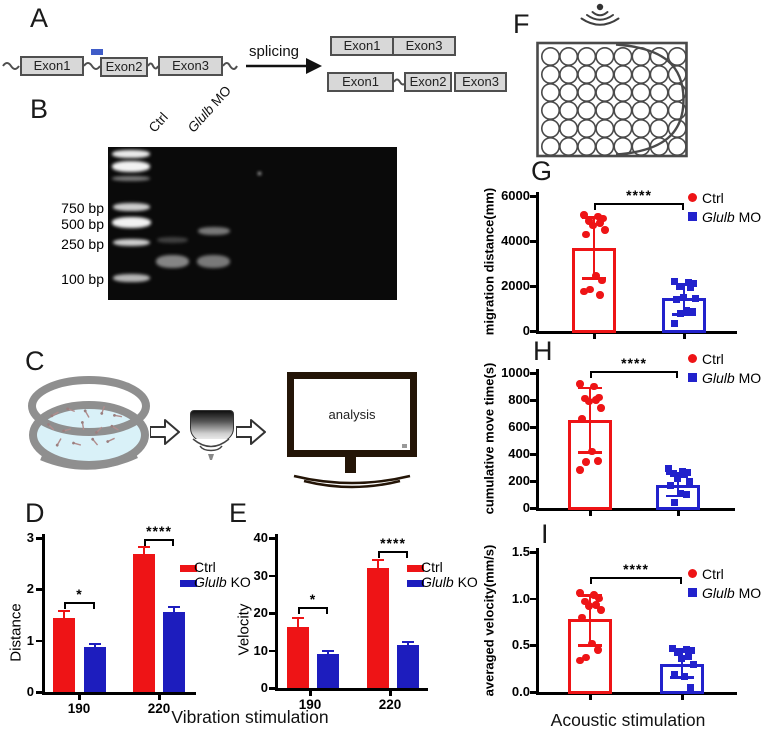  I want to click on y-tick-D, so click(39, 641).